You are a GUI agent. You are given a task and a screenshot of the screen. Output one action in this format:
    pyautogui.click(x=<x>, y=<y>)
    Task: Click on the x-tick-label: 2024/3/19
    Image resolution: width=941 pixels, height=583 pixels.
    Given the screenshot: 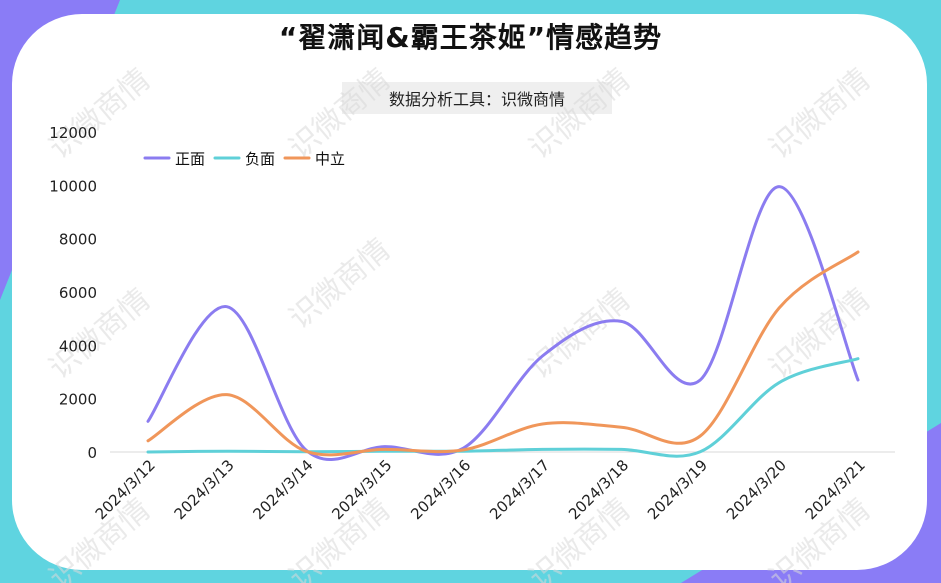 What is the action you would take?
    pyautogui.click(x=677, y=489)
    